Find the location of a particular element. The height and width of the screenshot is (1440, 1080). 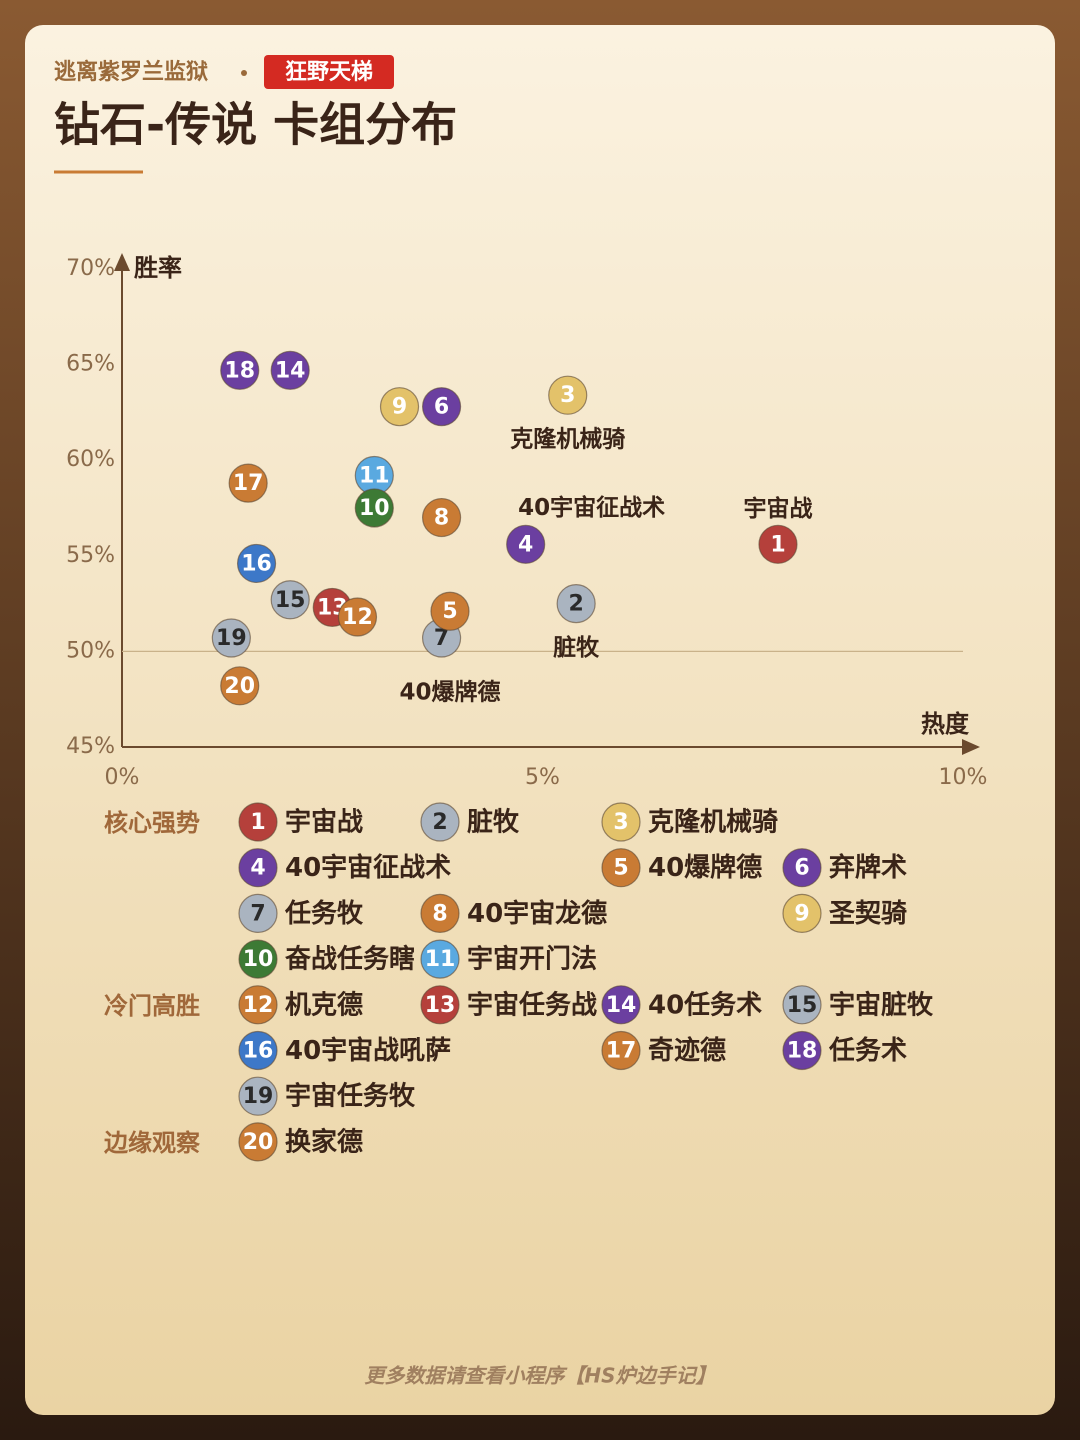

legend-text: 弃牌术 is located at coordinates (868, 867).